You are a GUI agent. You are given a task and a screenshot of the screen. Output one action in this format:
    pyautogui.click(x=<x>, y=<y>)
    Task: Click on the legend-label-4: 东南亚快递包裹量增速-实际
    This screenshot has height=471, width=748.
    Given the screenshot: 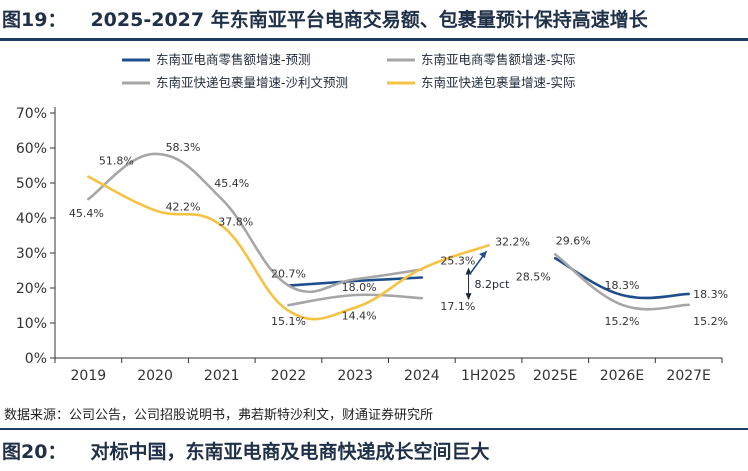 What is the action you would take?
    pyautogui.click(x=498, y=82)
    